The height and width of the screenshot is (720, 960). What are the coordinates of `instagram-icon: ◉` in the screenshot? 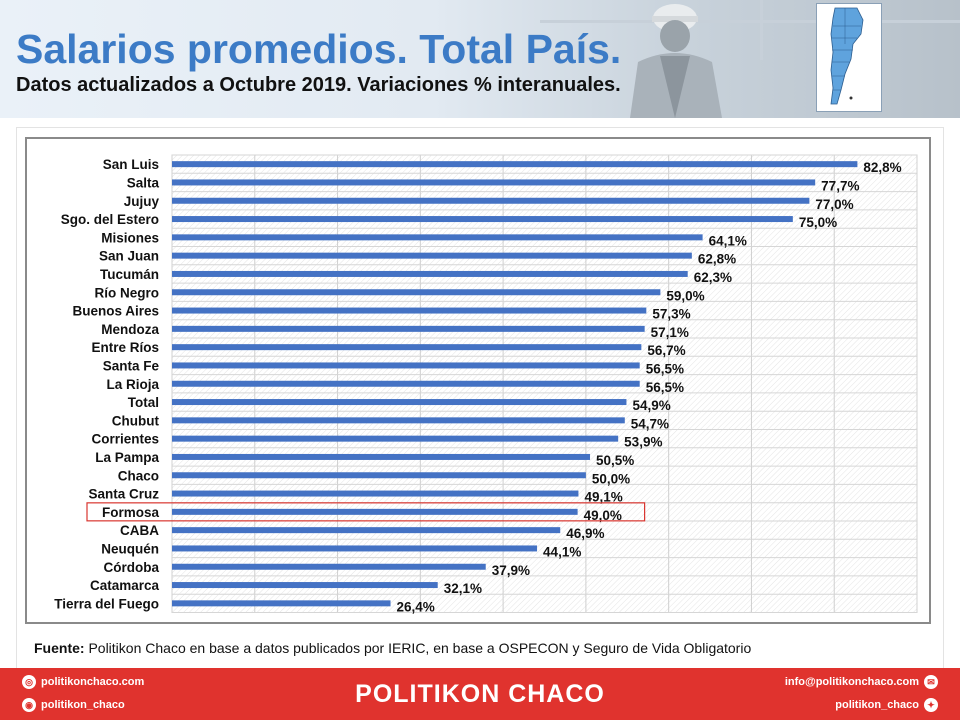 It's located at (29, 705).